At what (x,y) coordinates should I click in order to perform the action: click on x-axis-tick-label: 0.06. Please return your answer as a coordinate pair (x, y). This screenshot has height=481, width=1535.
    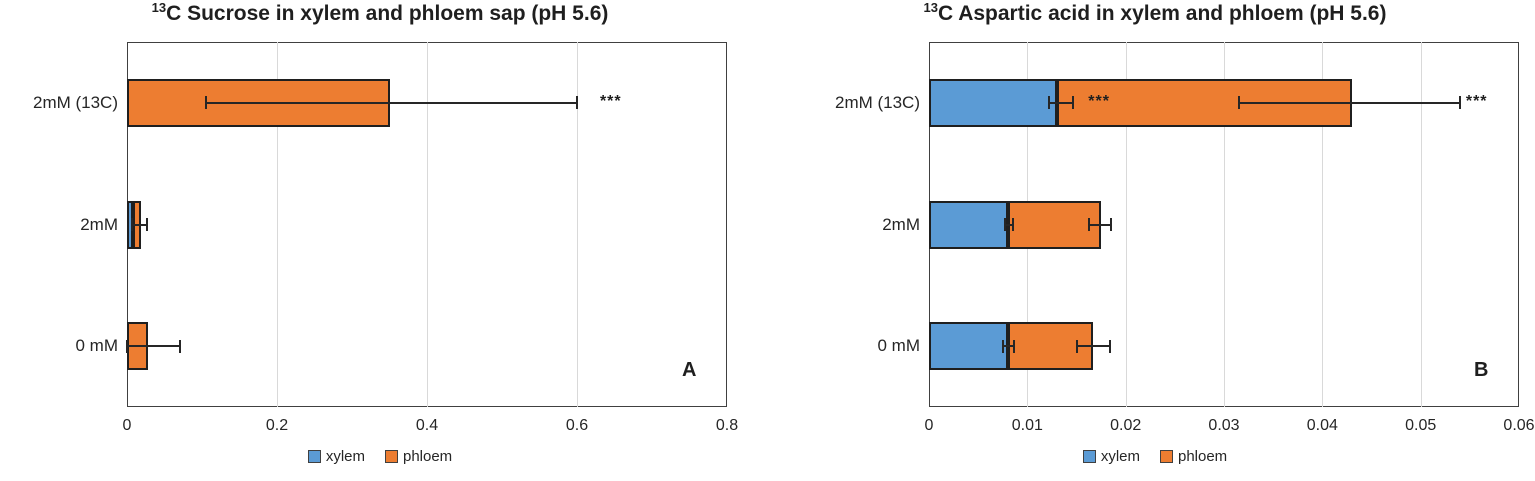
    Looking at the image, I should click on (1519, 425).